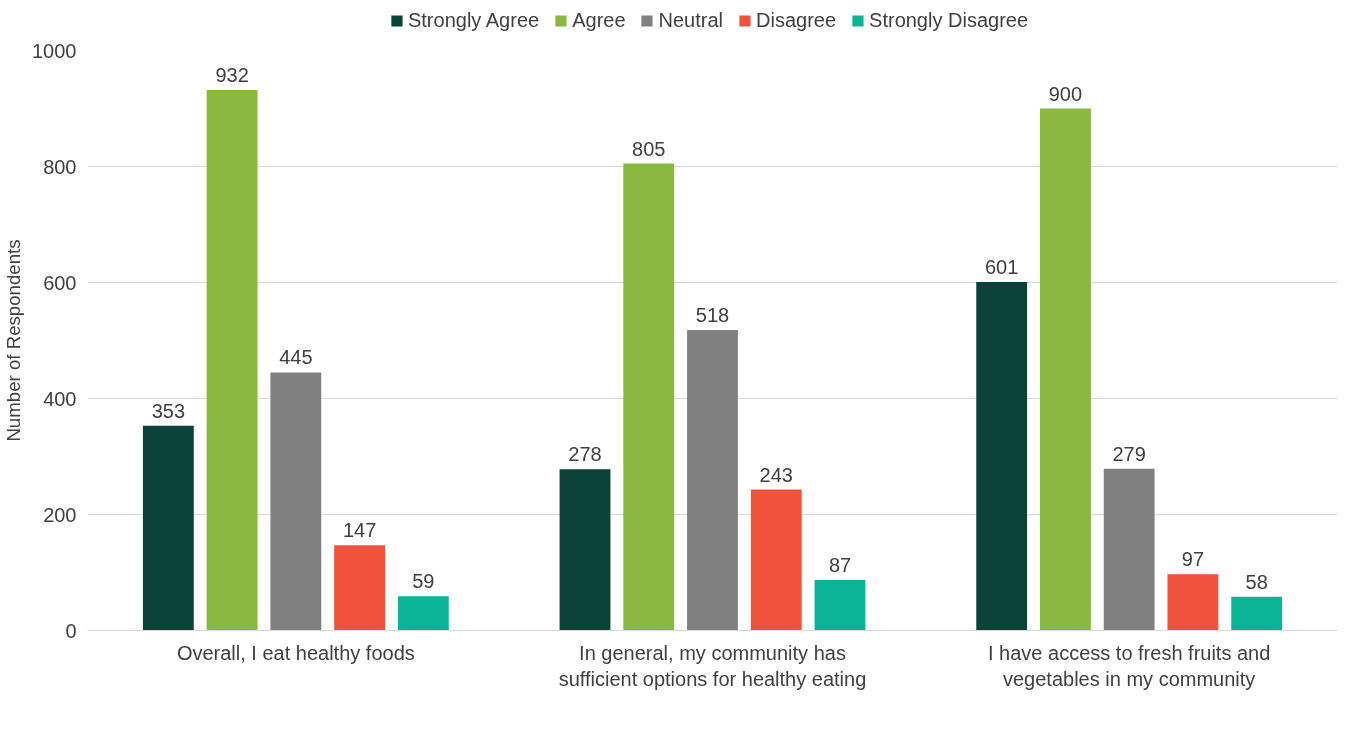  What do you see at coordinates (691, 20) in the screenshot?
I see `legend-label: Neutral` at bounding box center [691, 20].